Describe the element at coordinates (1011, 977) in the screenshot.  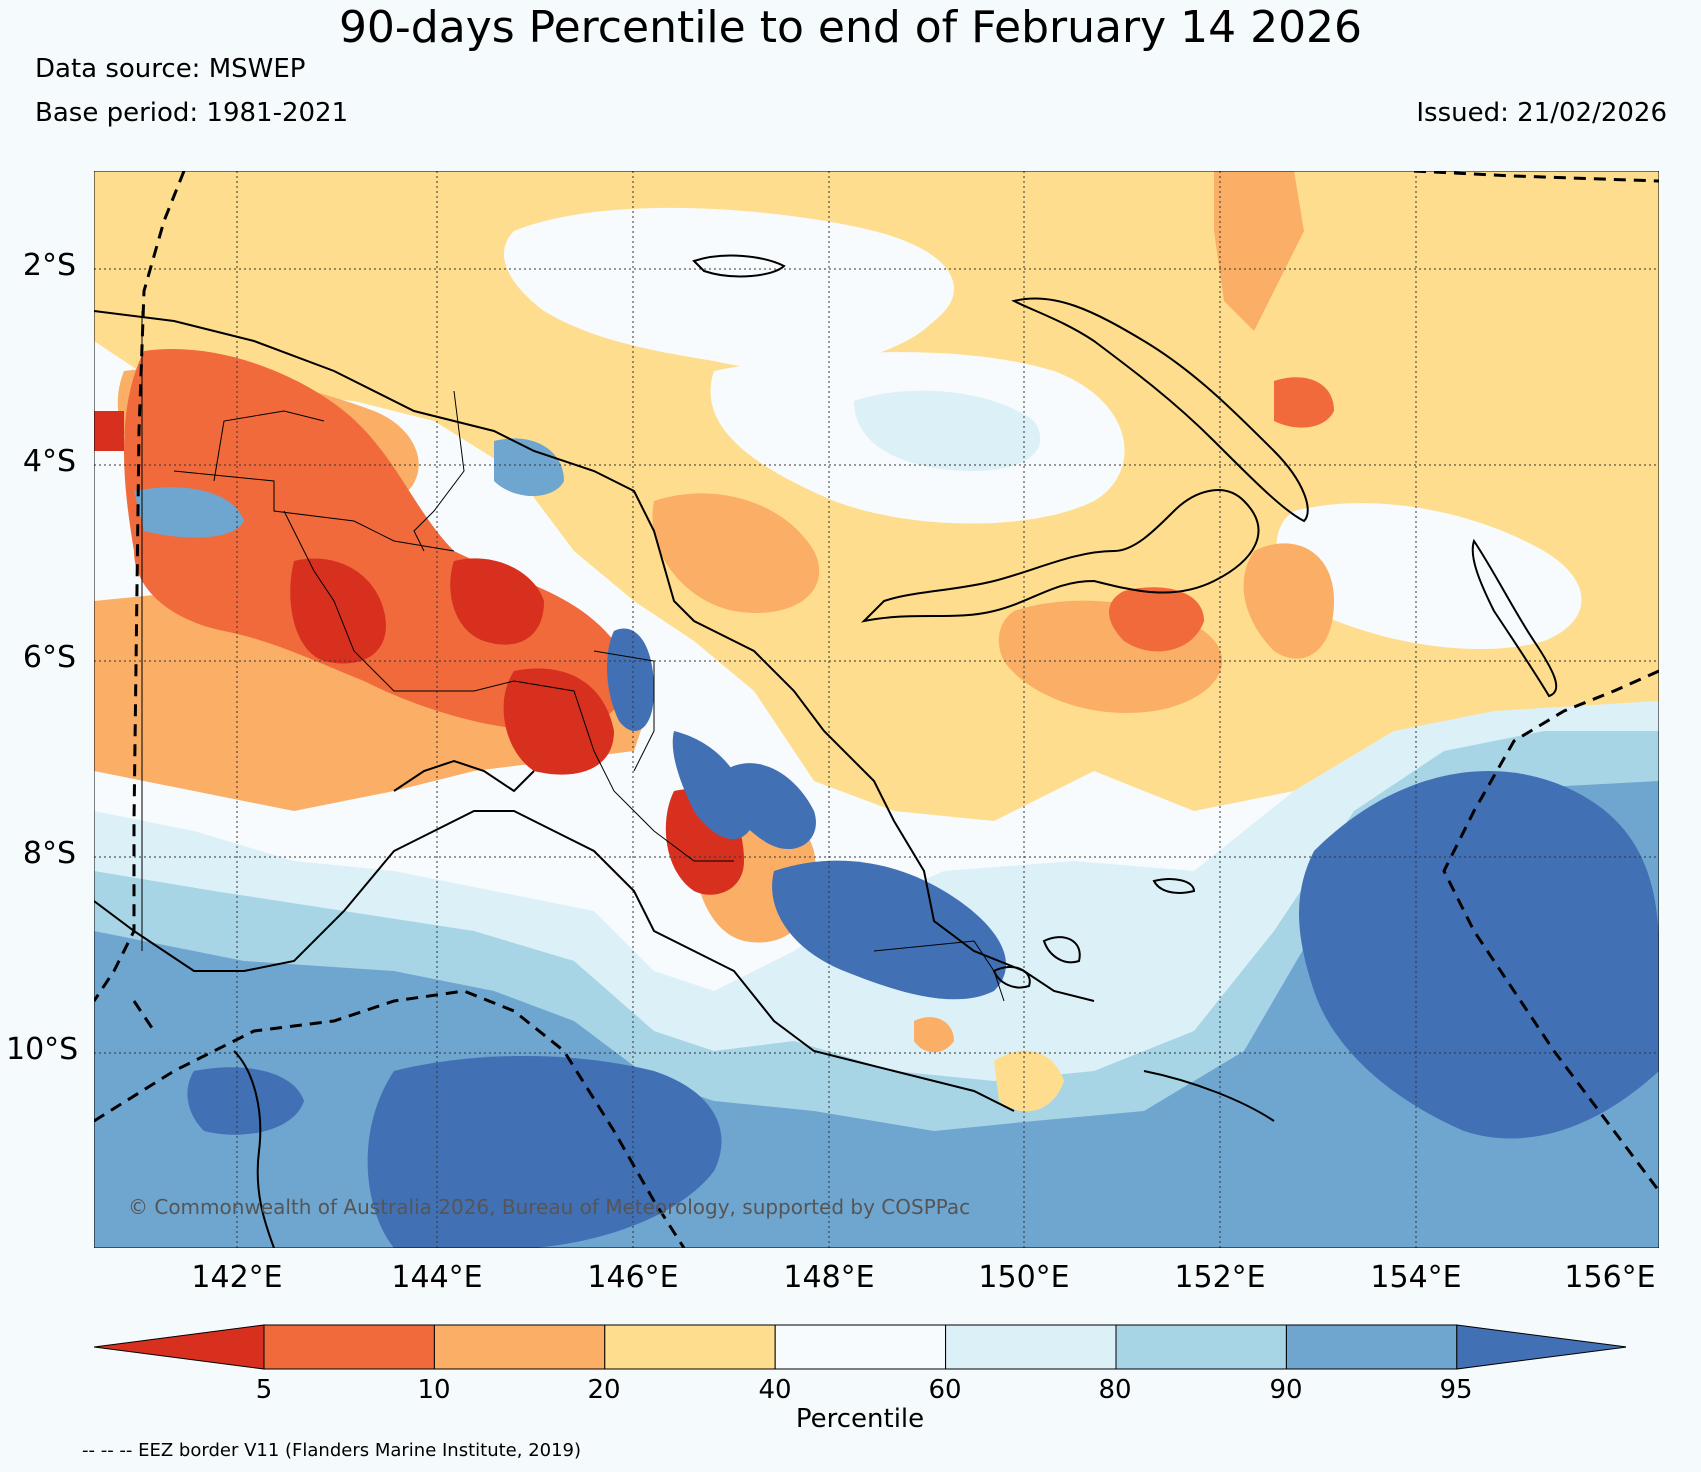
I see `coast-goodenough` at that location.